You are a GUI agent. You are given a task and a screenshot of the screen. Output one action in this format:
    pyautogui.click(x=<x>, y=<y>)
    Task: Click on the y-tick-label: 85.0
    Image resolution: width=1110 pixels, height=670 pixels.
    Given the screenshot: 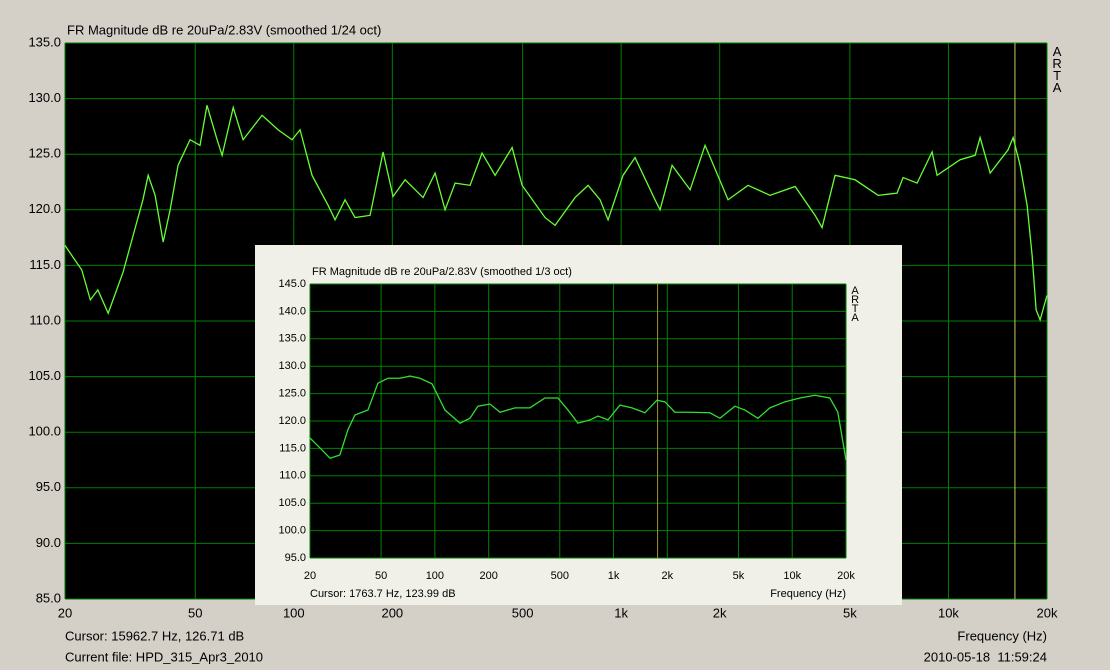 What is the action you would take?
    pyautogui.click(x=48, y=597)
    